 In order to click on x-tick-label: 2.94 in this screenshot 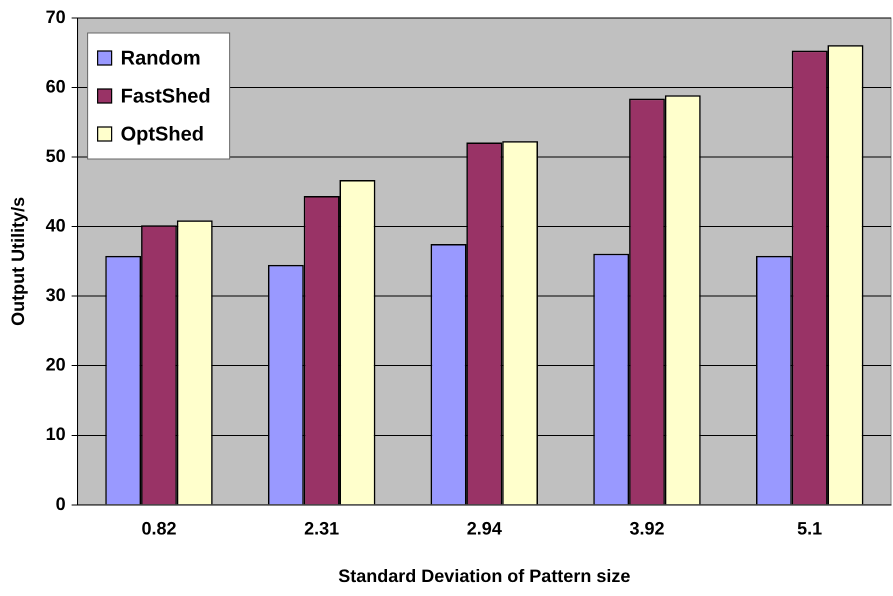, I will do `click(484, 528)`.